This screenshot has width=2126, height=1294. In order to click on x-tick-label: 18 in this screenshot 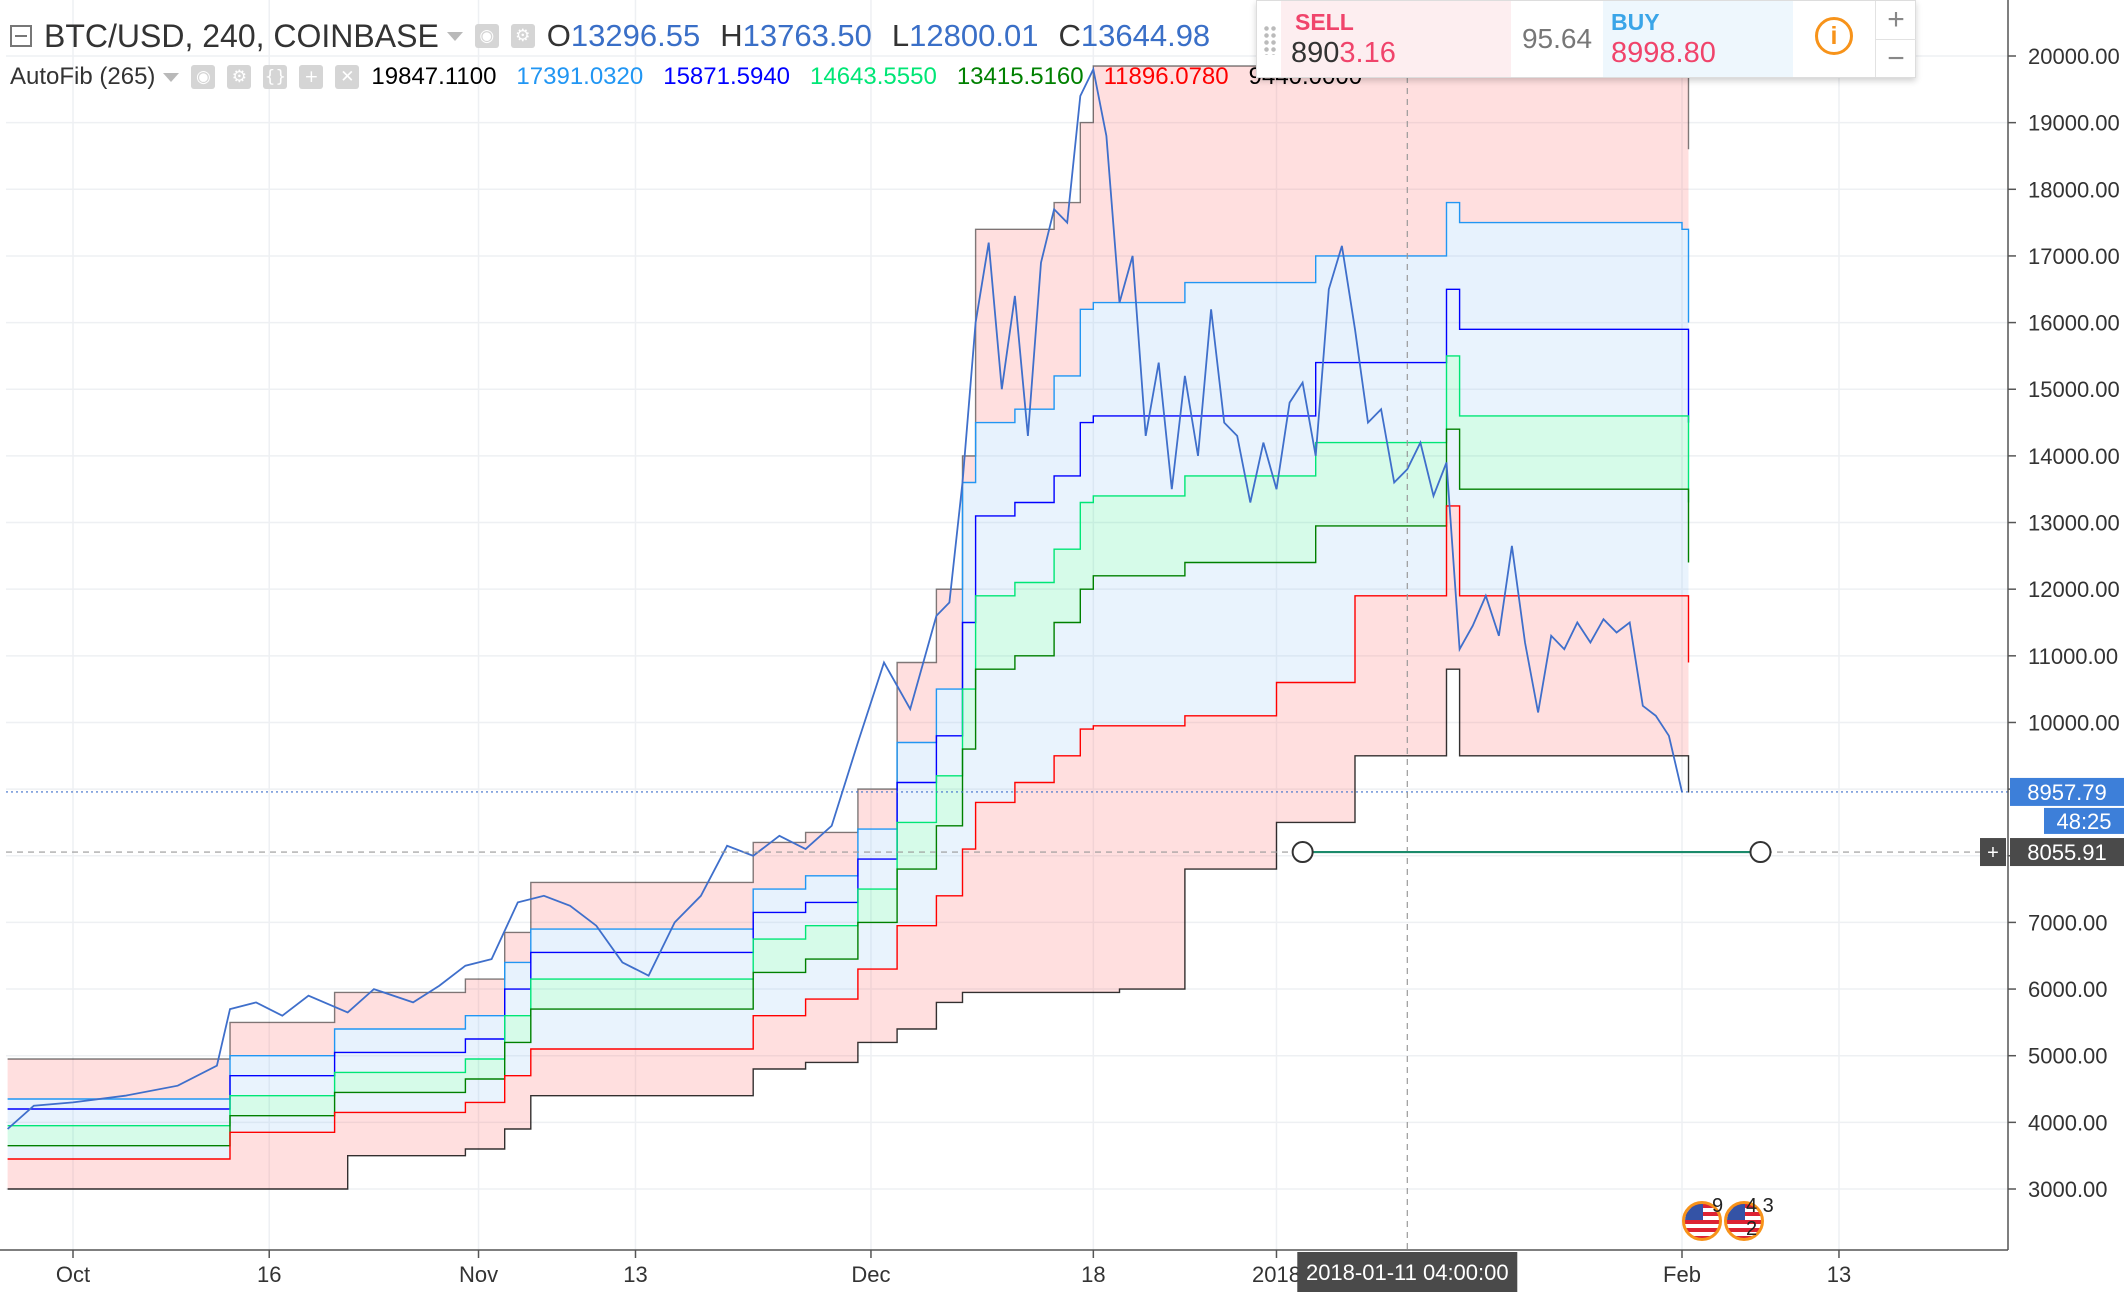, I will do `click(1093, 1274)`.